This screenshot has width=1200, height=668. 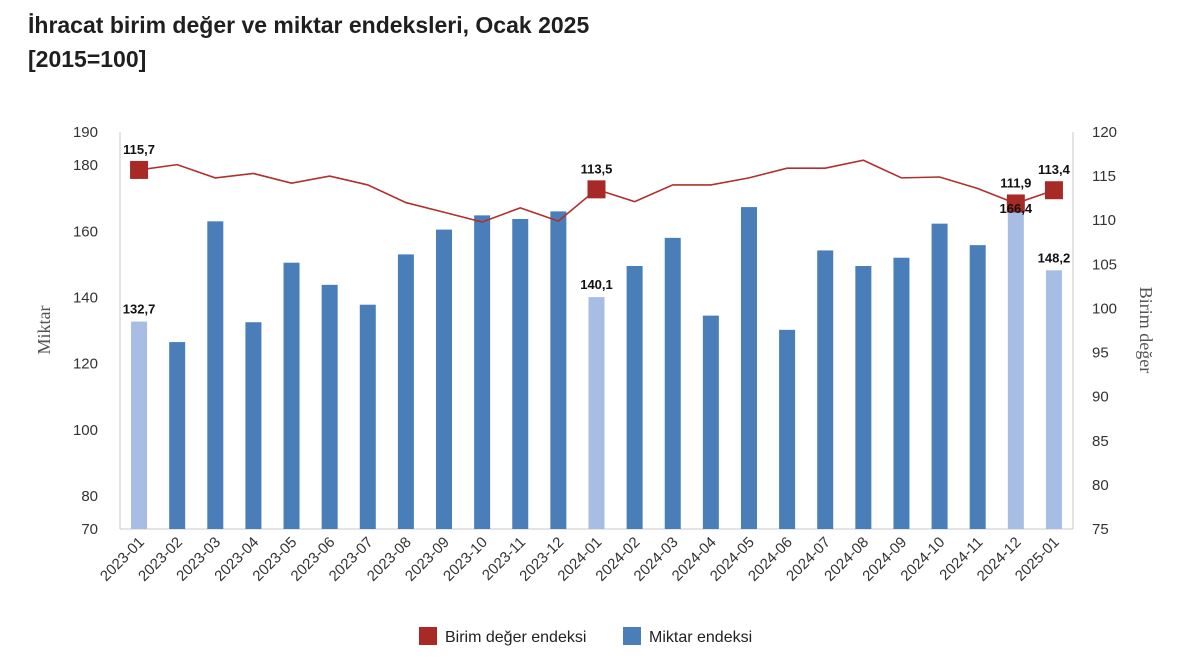 I want to click on bar-label-2023-01: 132,7, so click(x=139, y=309).